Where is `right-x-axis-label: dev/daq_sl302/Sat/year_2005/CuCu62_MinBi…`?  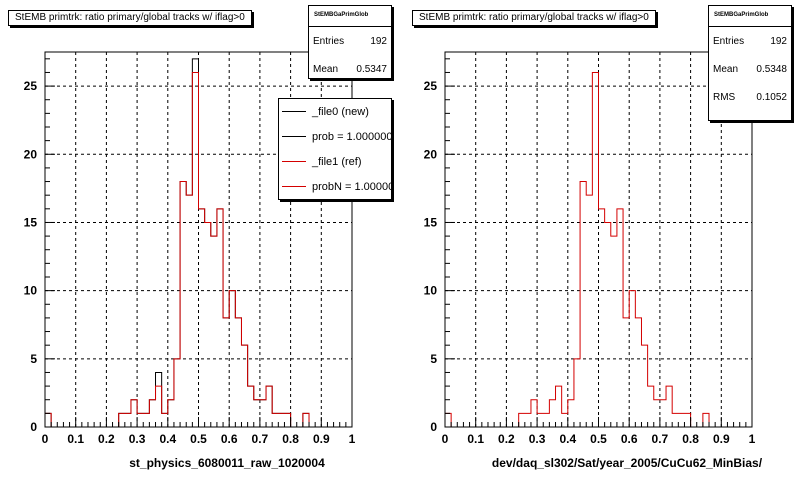 right-x-axis-label: dev/daq_sl302/Sat/year_2005/CuCu62_MinBi… is located at coordinates (627, 463).